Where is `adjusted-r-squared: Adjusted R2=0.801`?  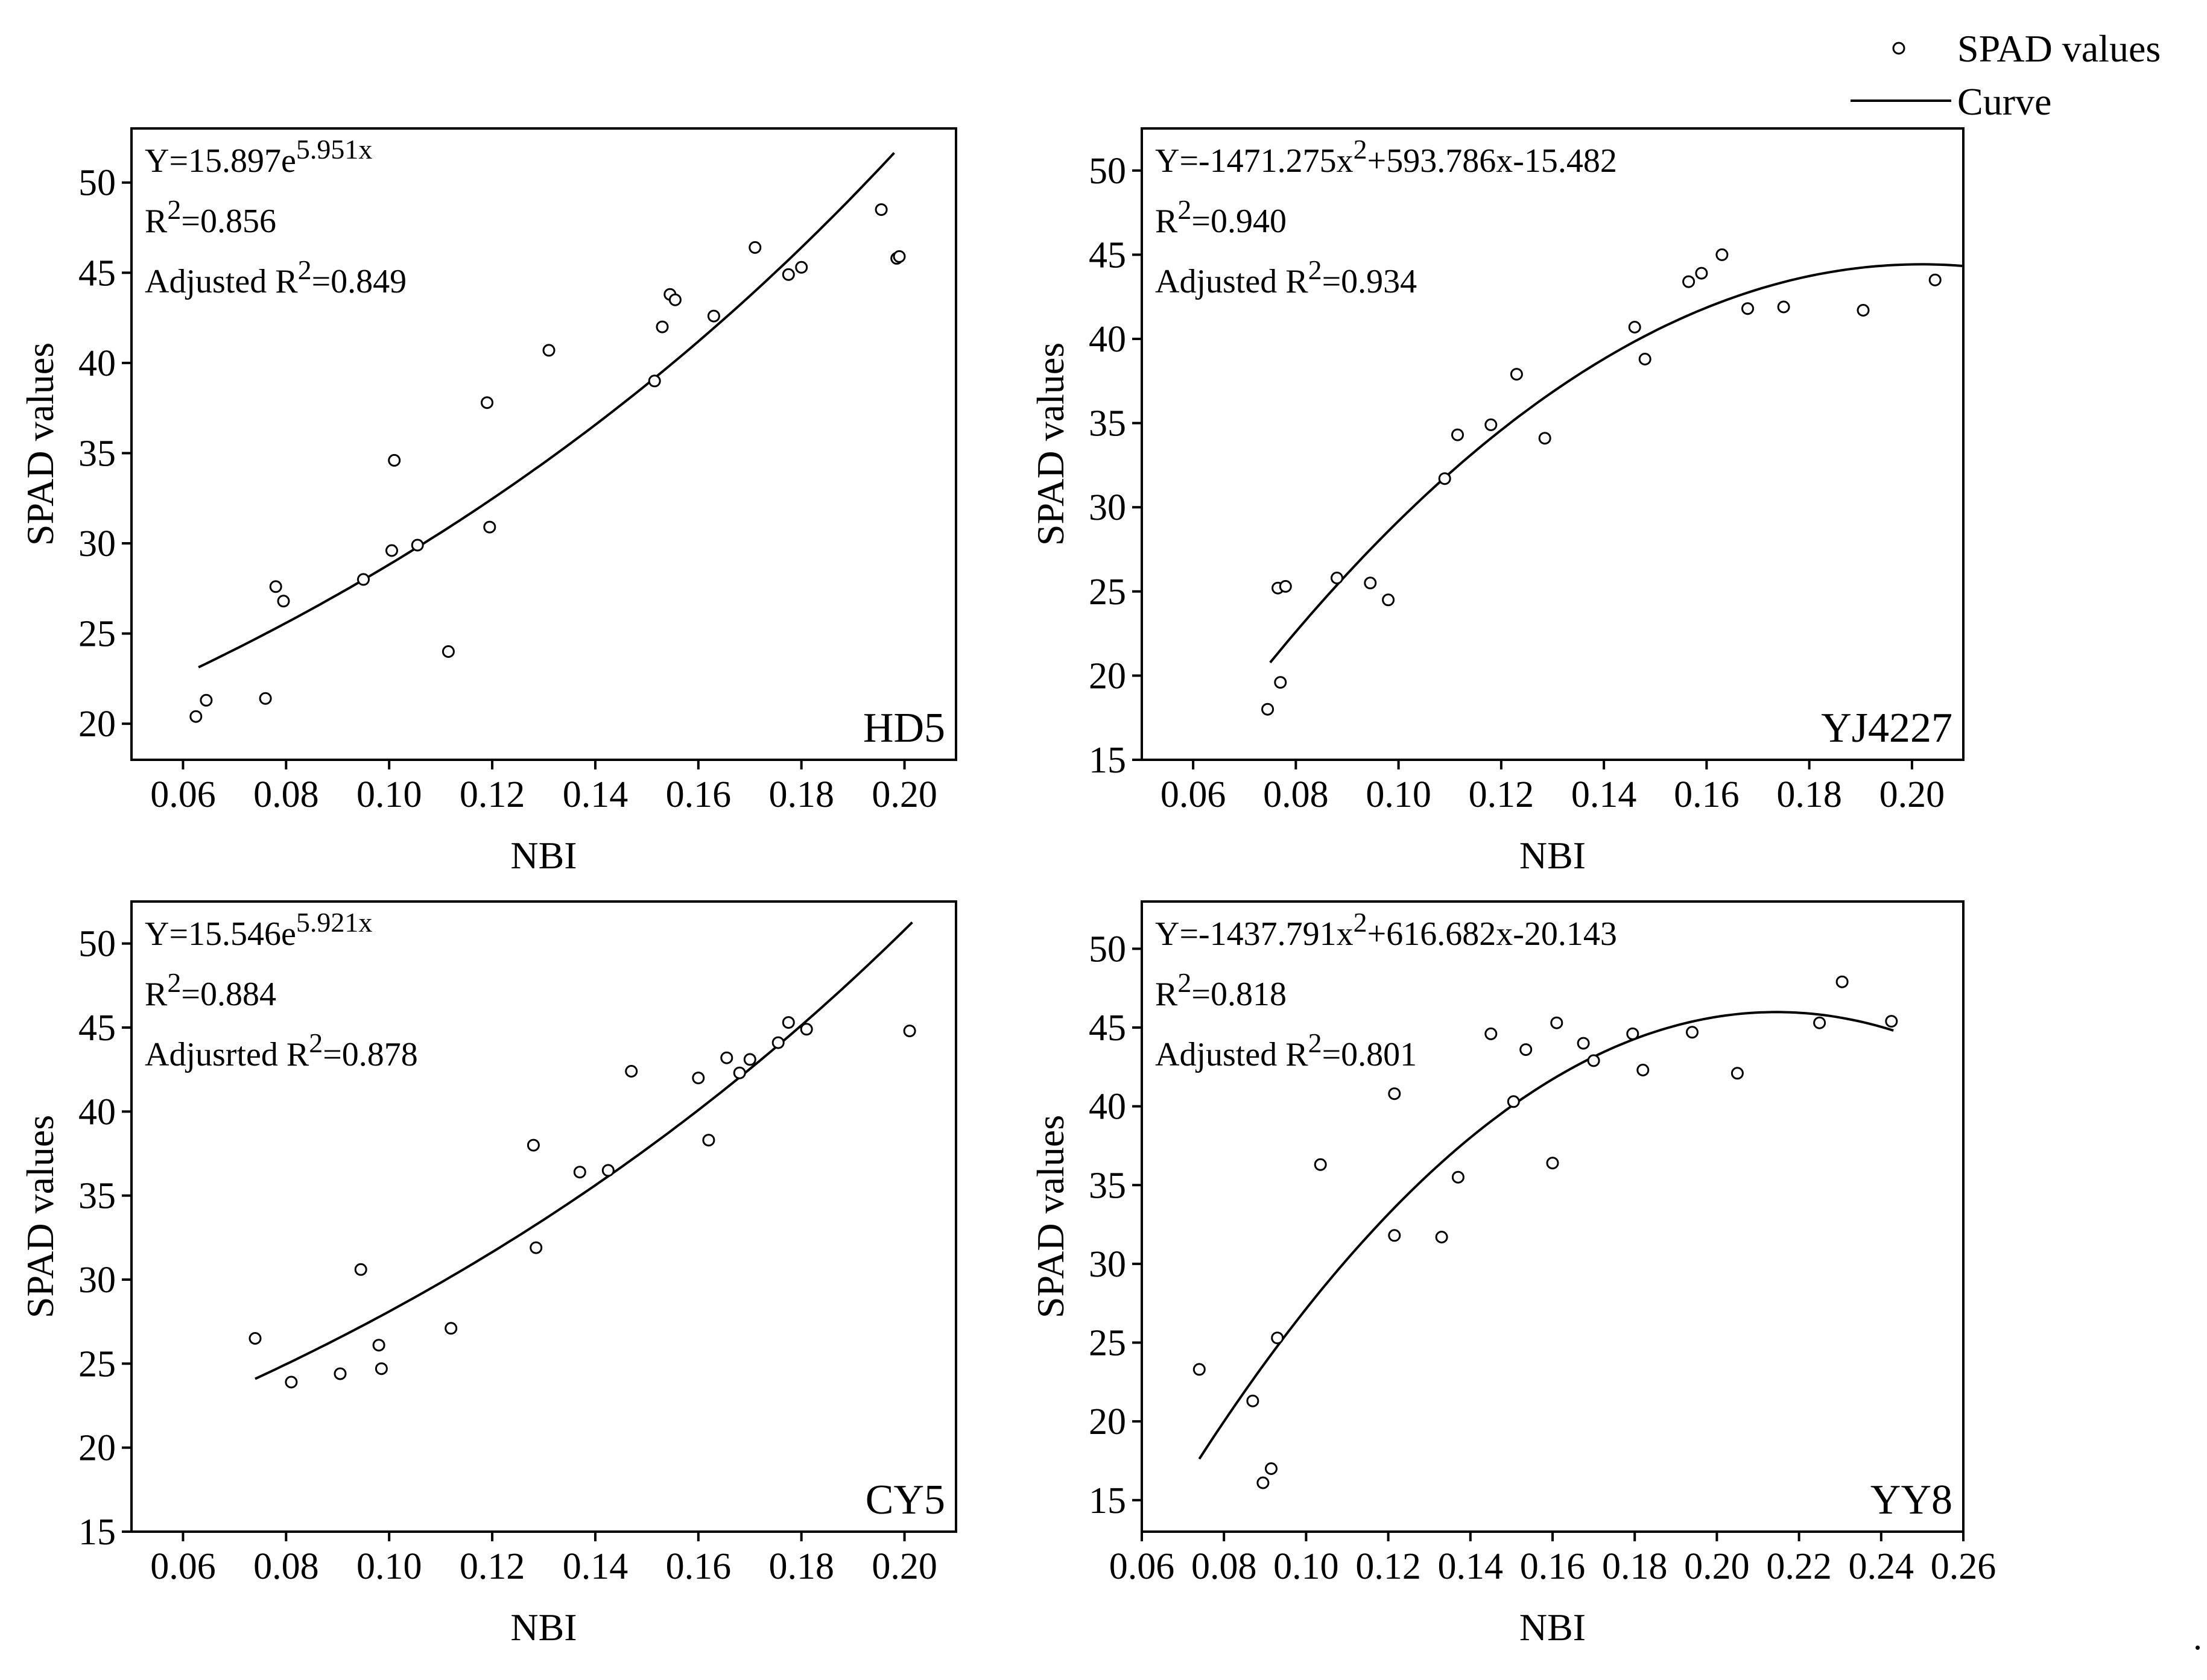 adjusted-r-squared: Adjusted R2=0.801 is located at coordinates (1286, 1050).